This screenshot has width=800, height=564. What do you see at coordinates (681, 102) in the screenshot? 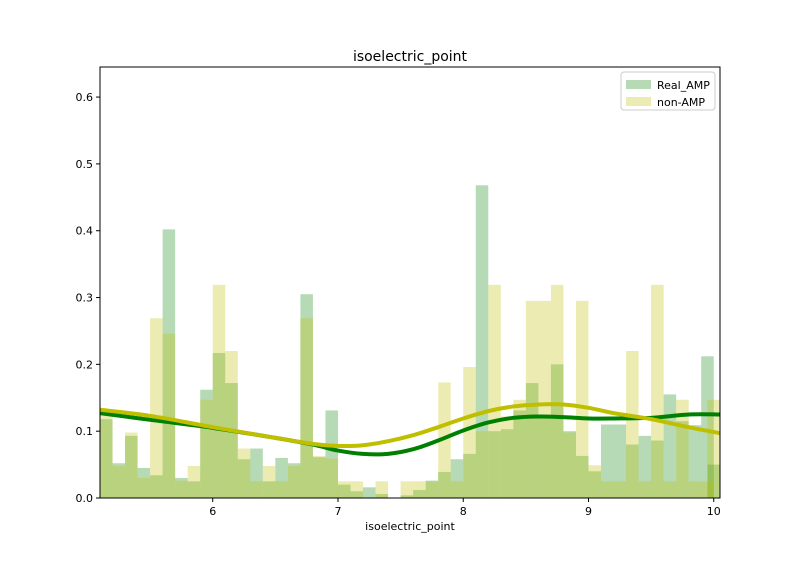
I see `legend-label: non-AMP` at bounding box center [681, 102].